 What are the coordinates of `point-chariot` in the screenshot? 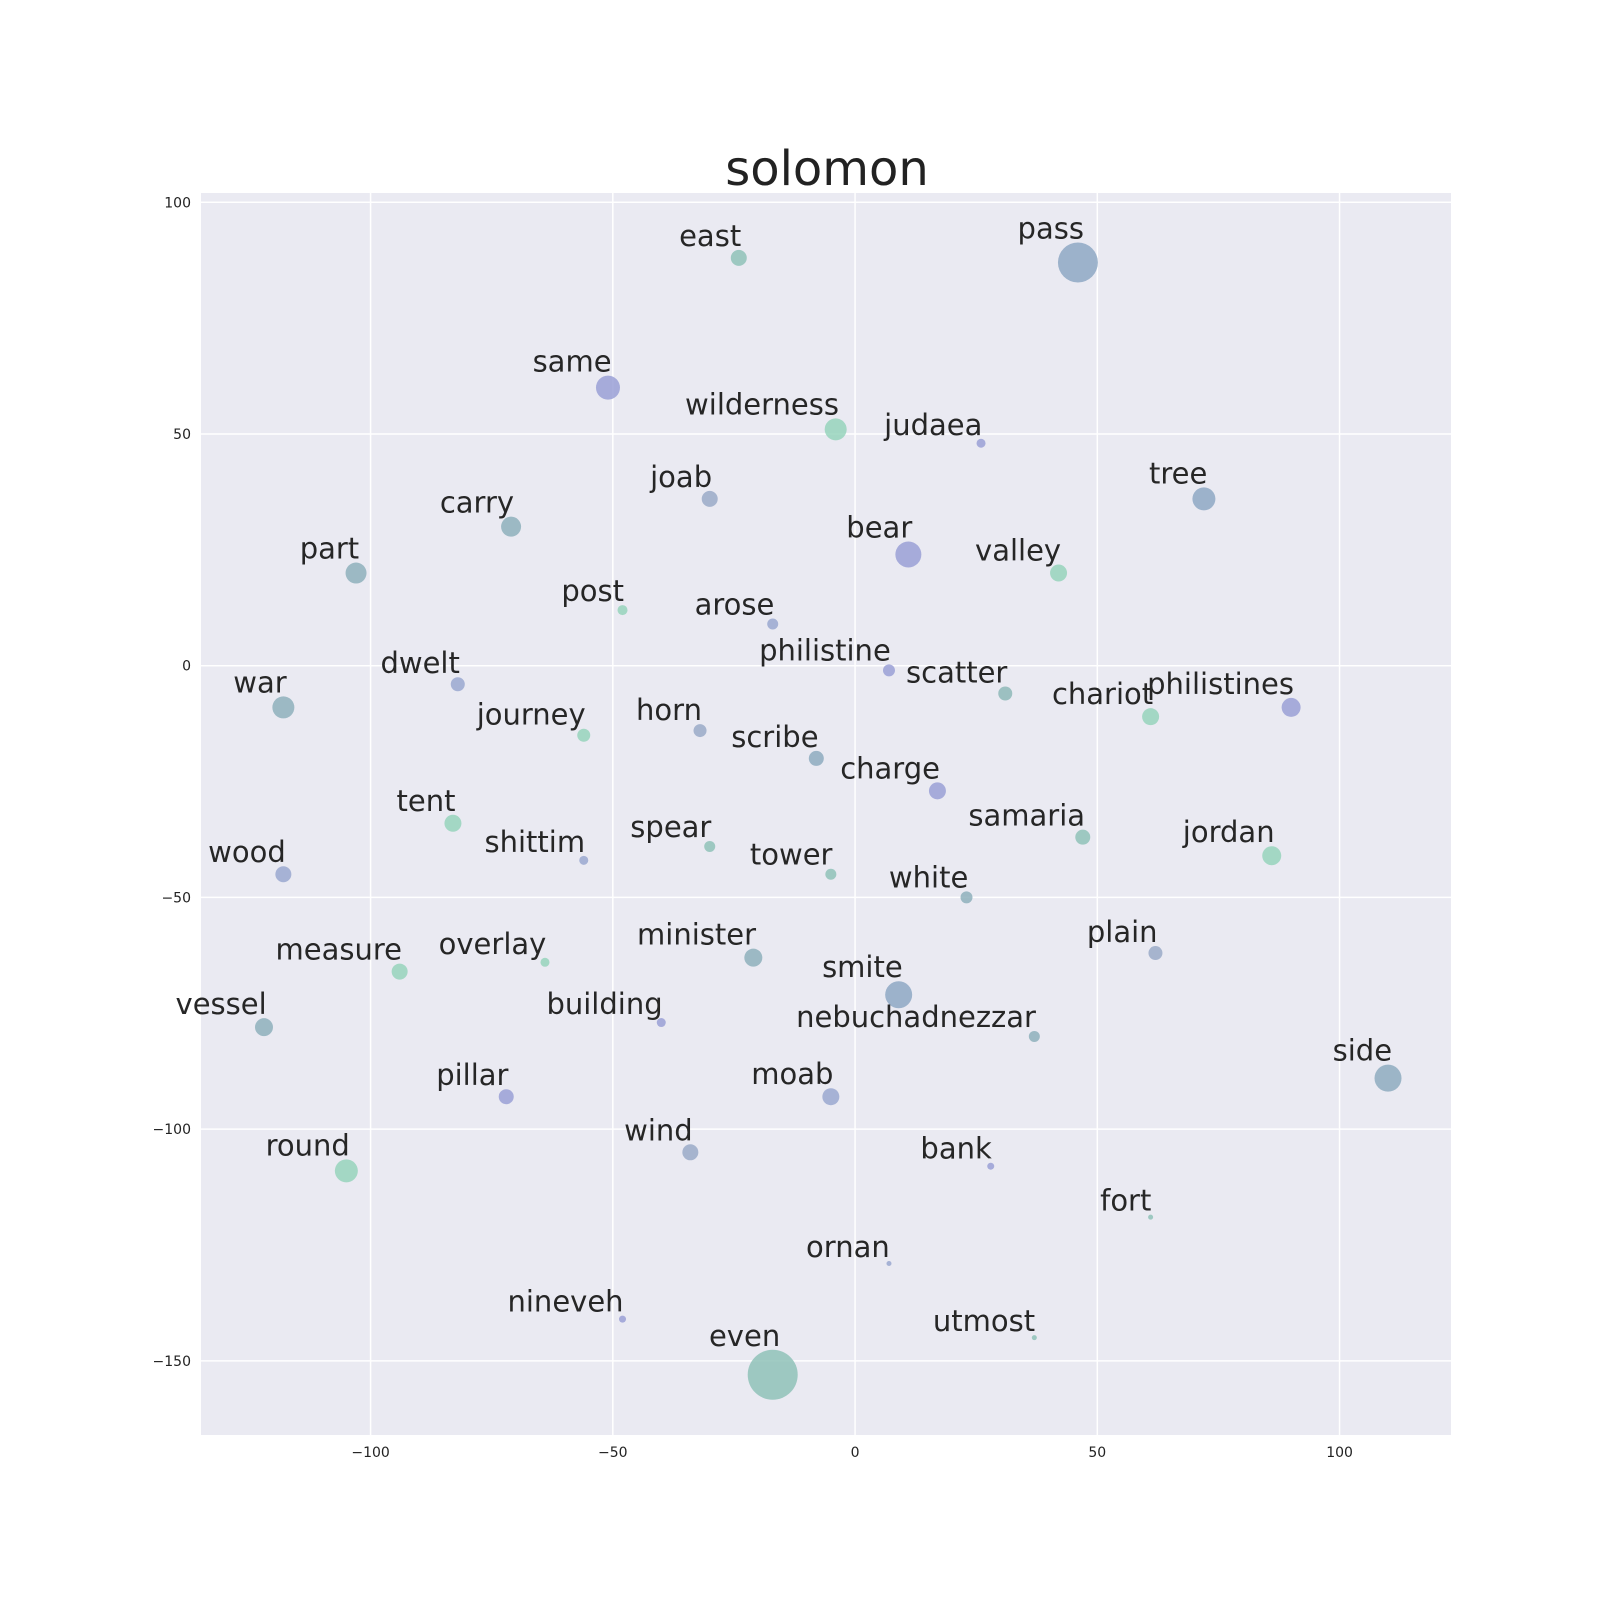 It's located at (1151, 717).